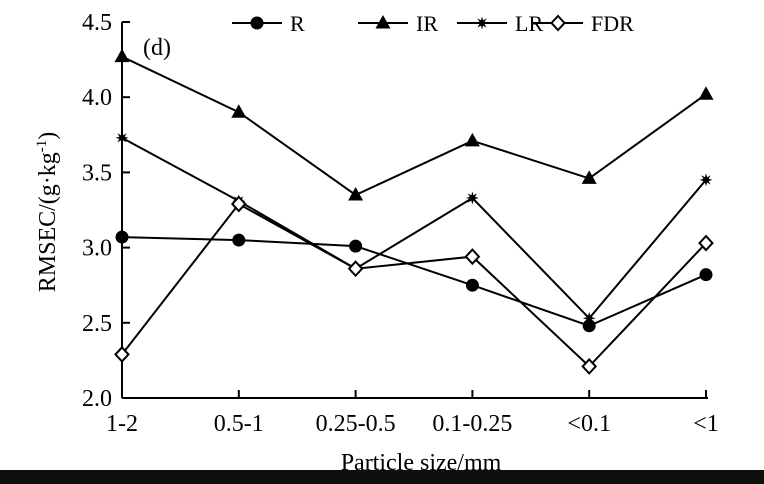 The image size is (764, 484). Describe the element at coordinates (383, 22) in the screenshot. I see `legend-marker-ir` at that location.